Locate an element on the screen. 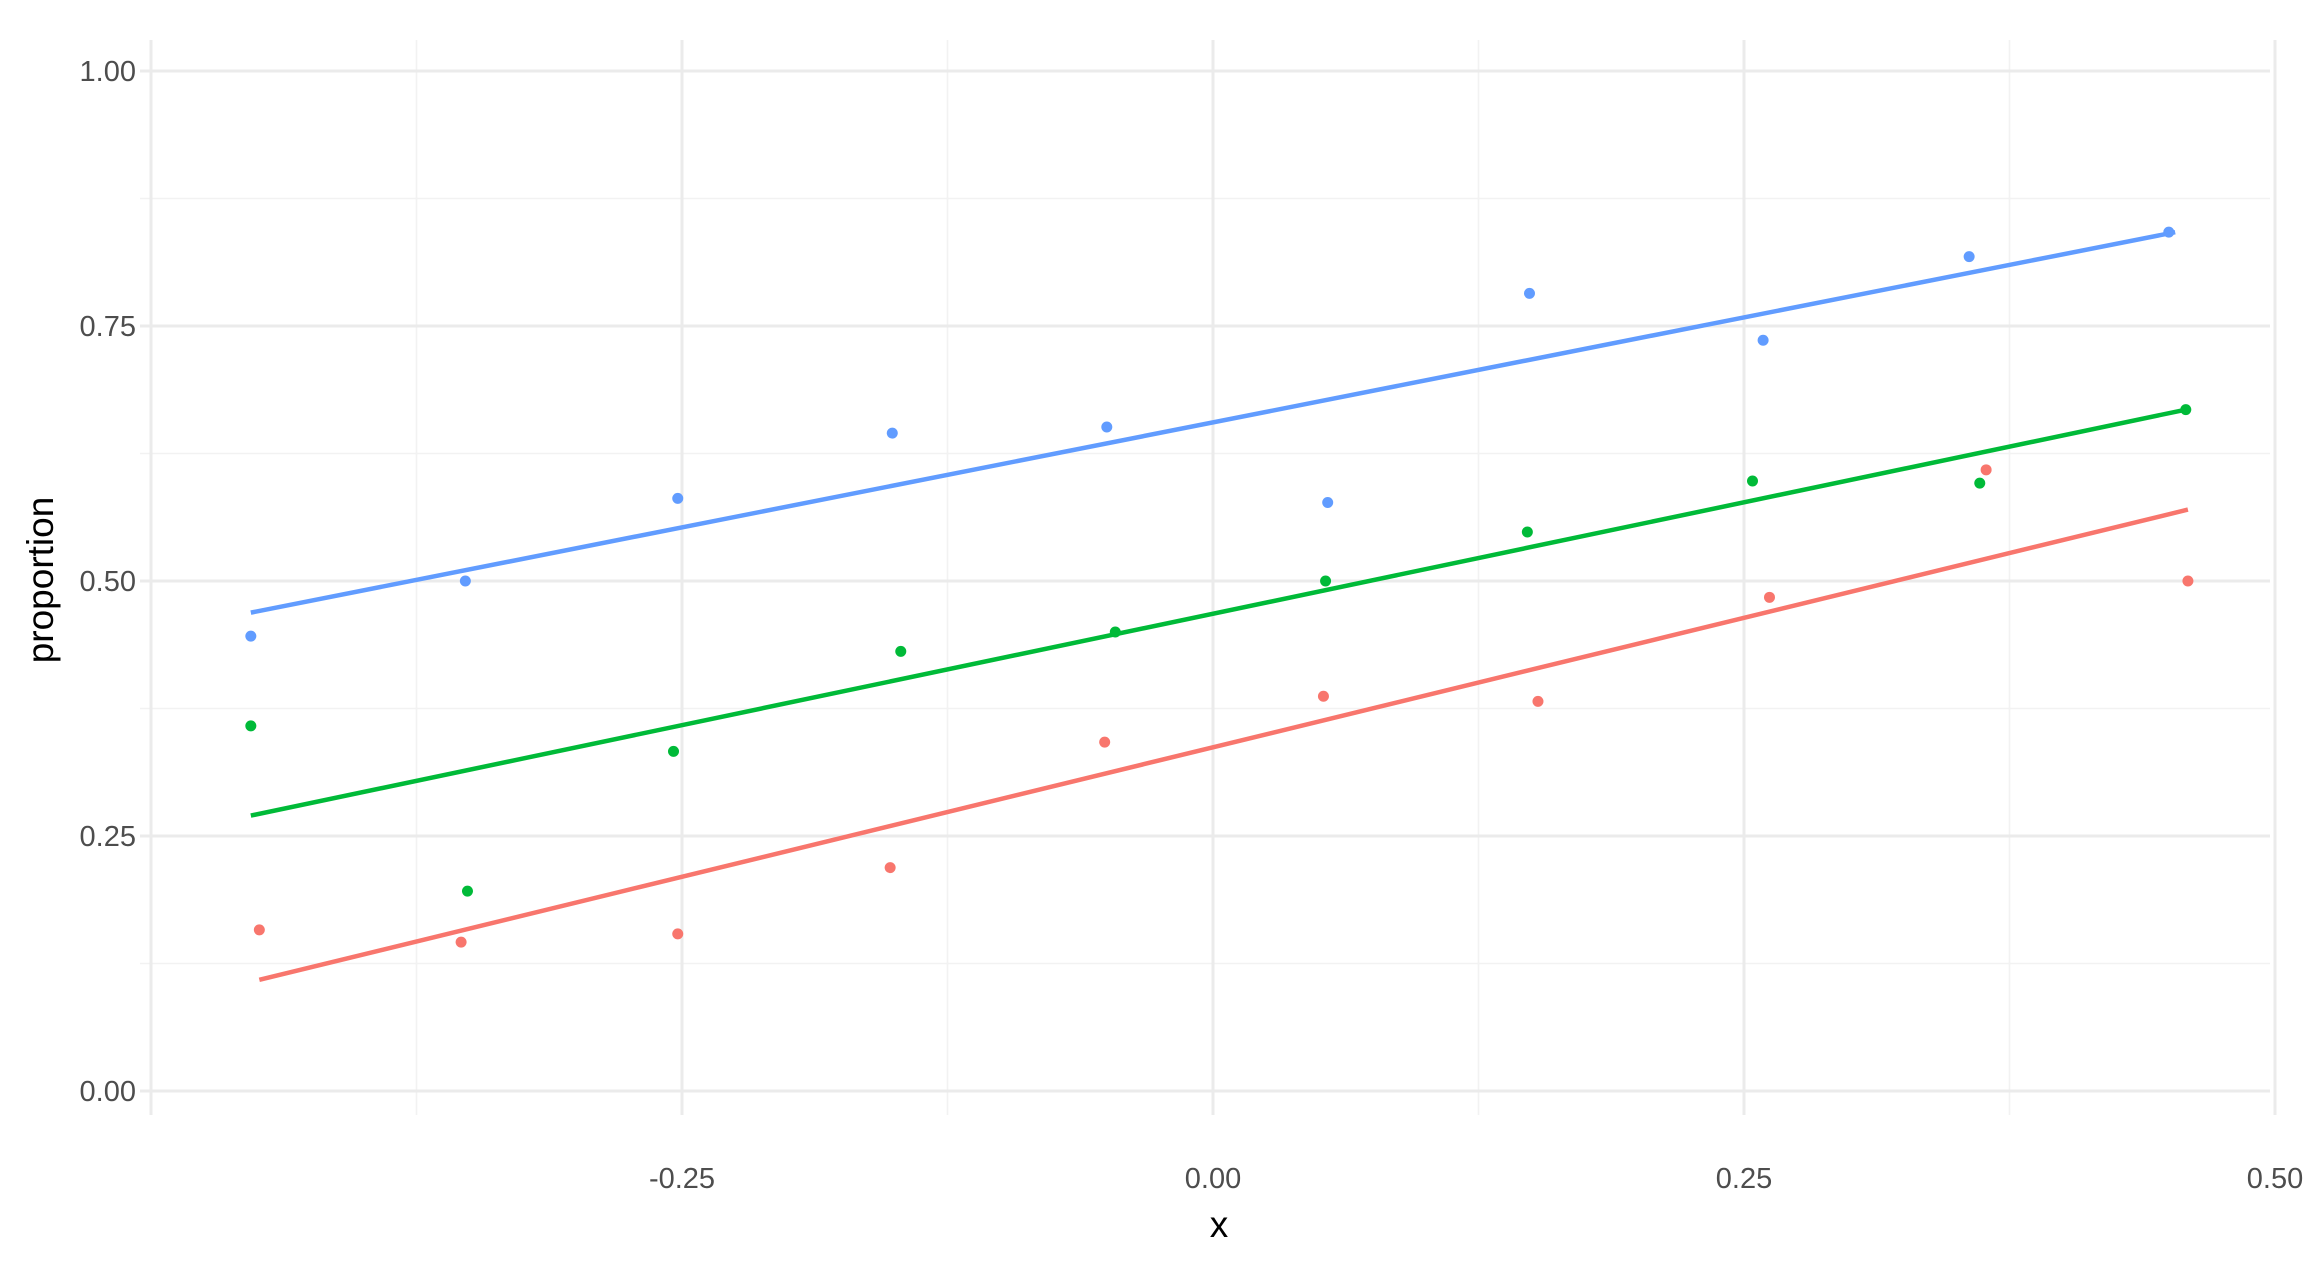 Image resolution: width=2304 pixels, height=1267 pixels. x-tick-label: -0.25 is located at coordinates (682, 1179).